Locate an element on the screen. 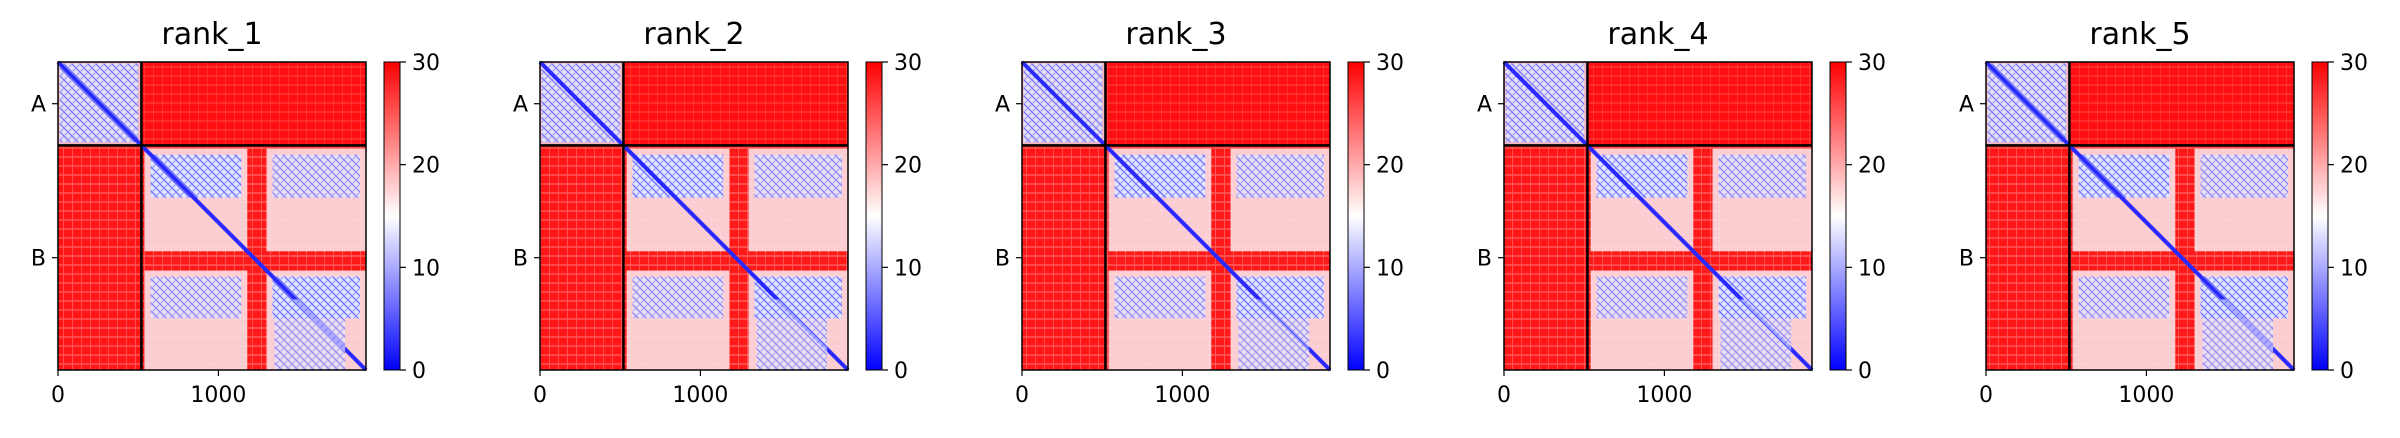 This screenshot has height=438, width=2400. panel-title: rank_5 is located at coordinates (2139, 34).